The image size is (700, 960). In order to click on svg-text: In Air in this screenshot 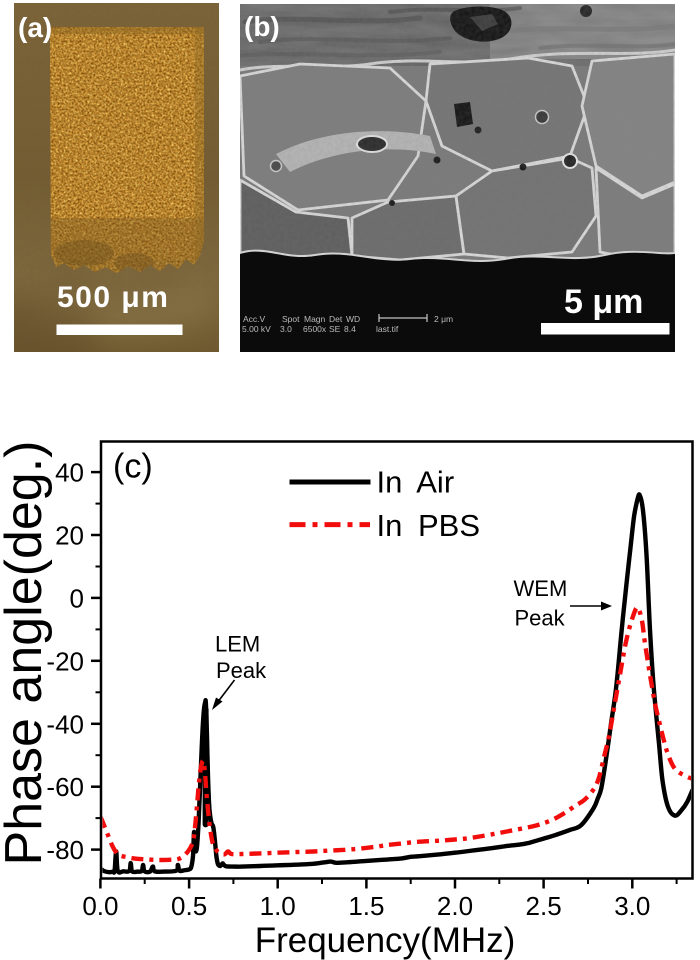, I will do `click(416, 482)`.